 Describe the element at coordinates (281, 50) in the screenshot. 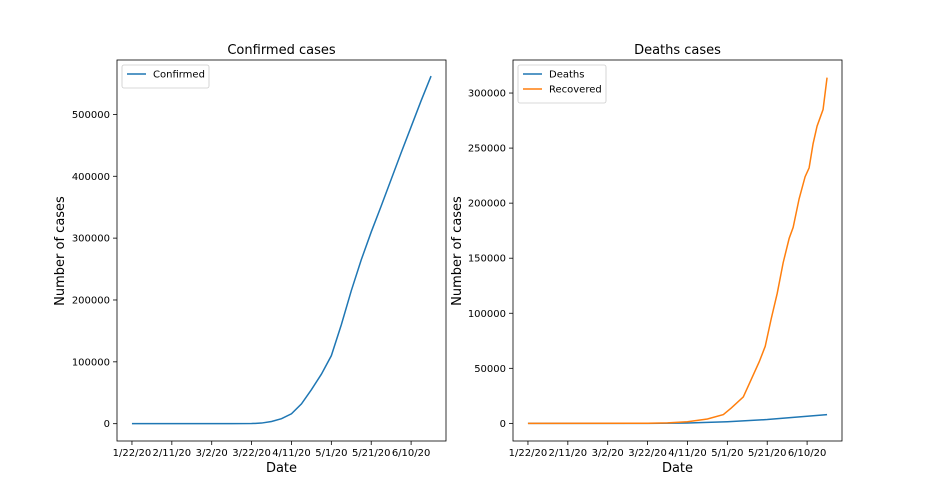

I see `chart-title: Confirmed cases` at that location.